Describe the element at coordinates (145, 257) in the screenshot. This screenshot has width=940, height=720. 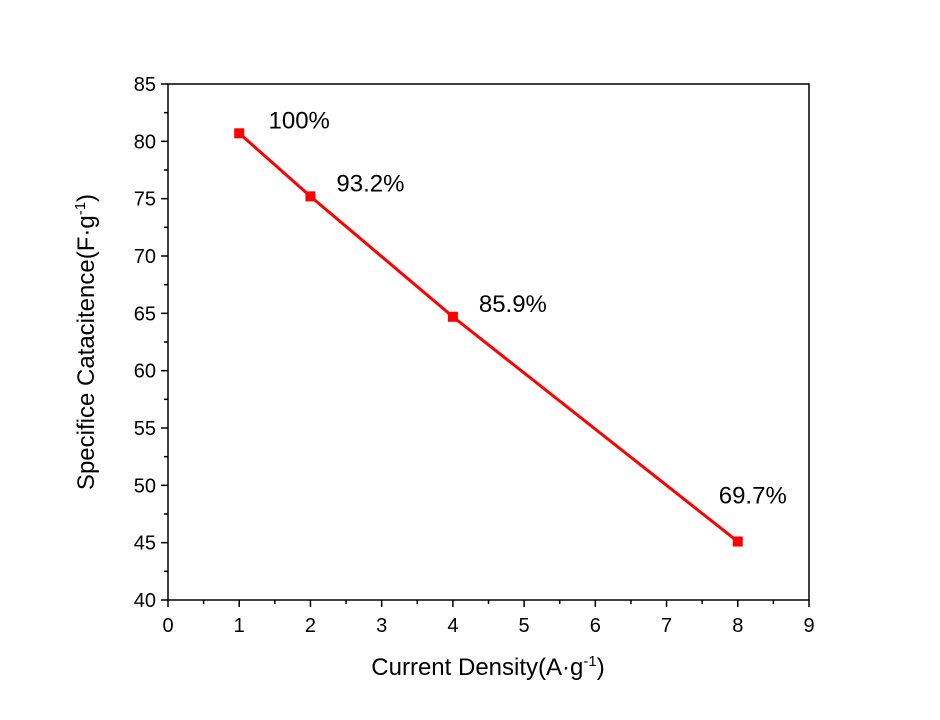
I see `y-tick-label: 70` at that location.